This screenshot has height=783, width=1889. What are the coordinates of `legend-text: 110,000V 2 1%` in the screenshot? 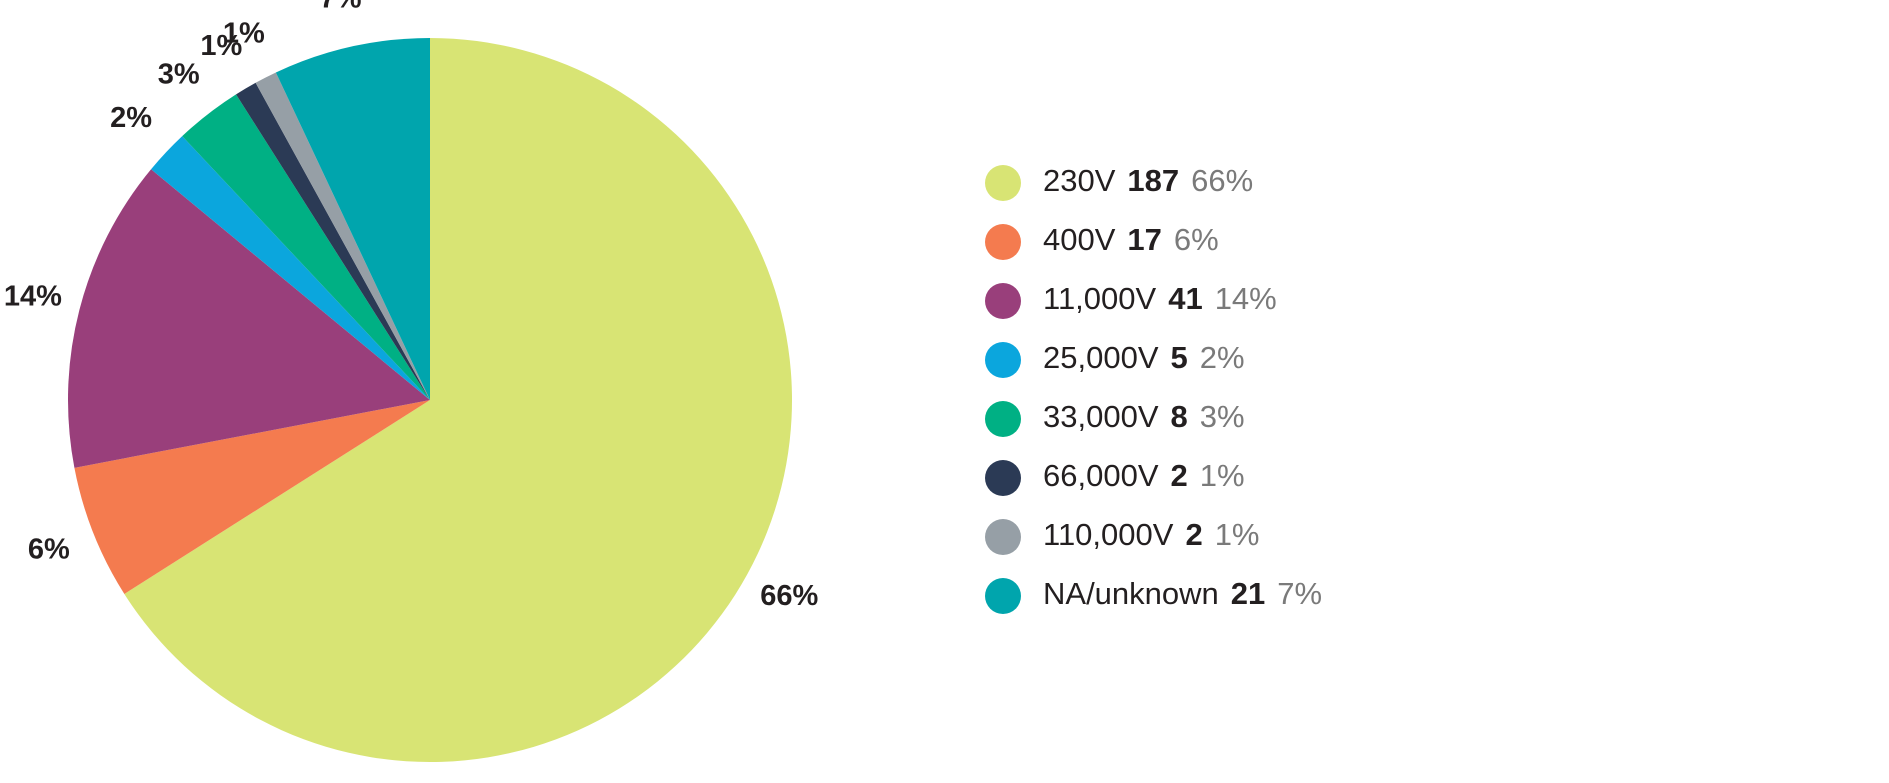 It's located at (1151, 534).